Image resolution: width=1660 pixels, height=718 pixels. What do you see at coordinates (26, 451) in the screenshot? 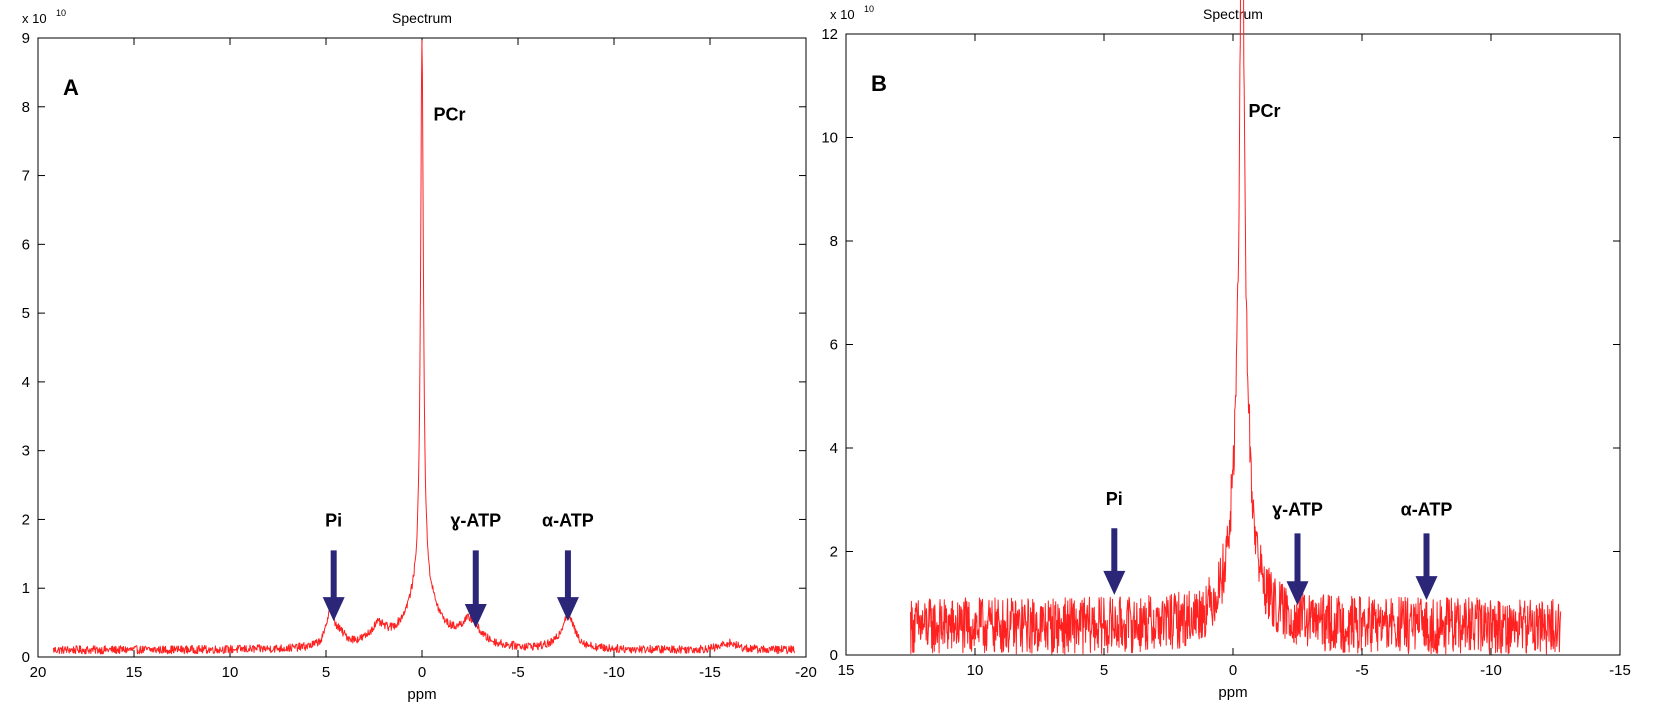
I see `y-tick-label: 3` at bounding box center [26, 451].